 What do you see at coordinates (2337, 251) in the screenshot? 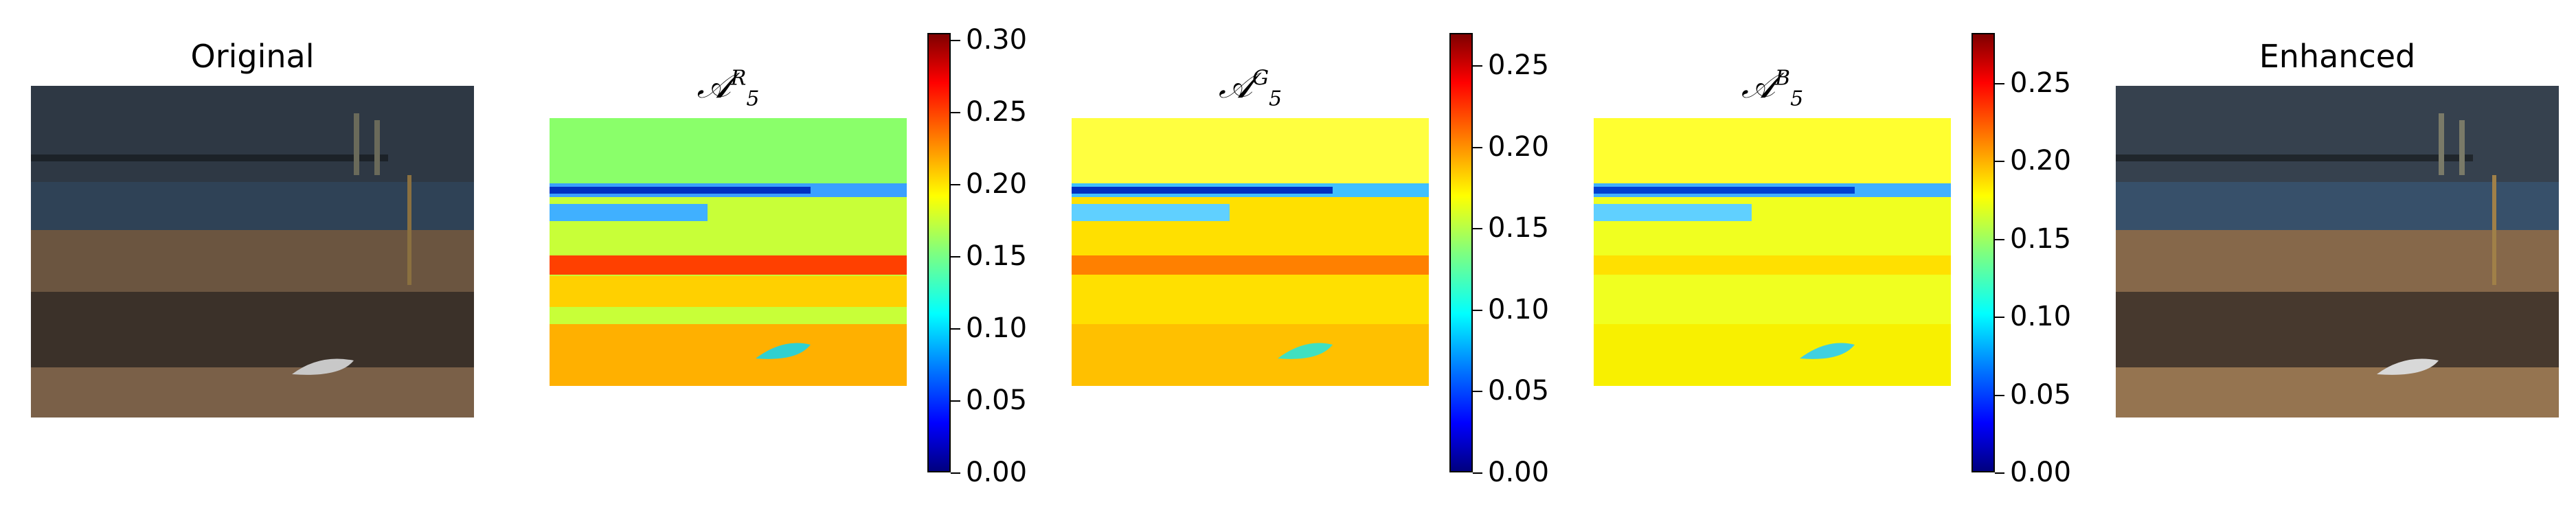
I see `enhanced-image` at bounding box center [2337, 251].